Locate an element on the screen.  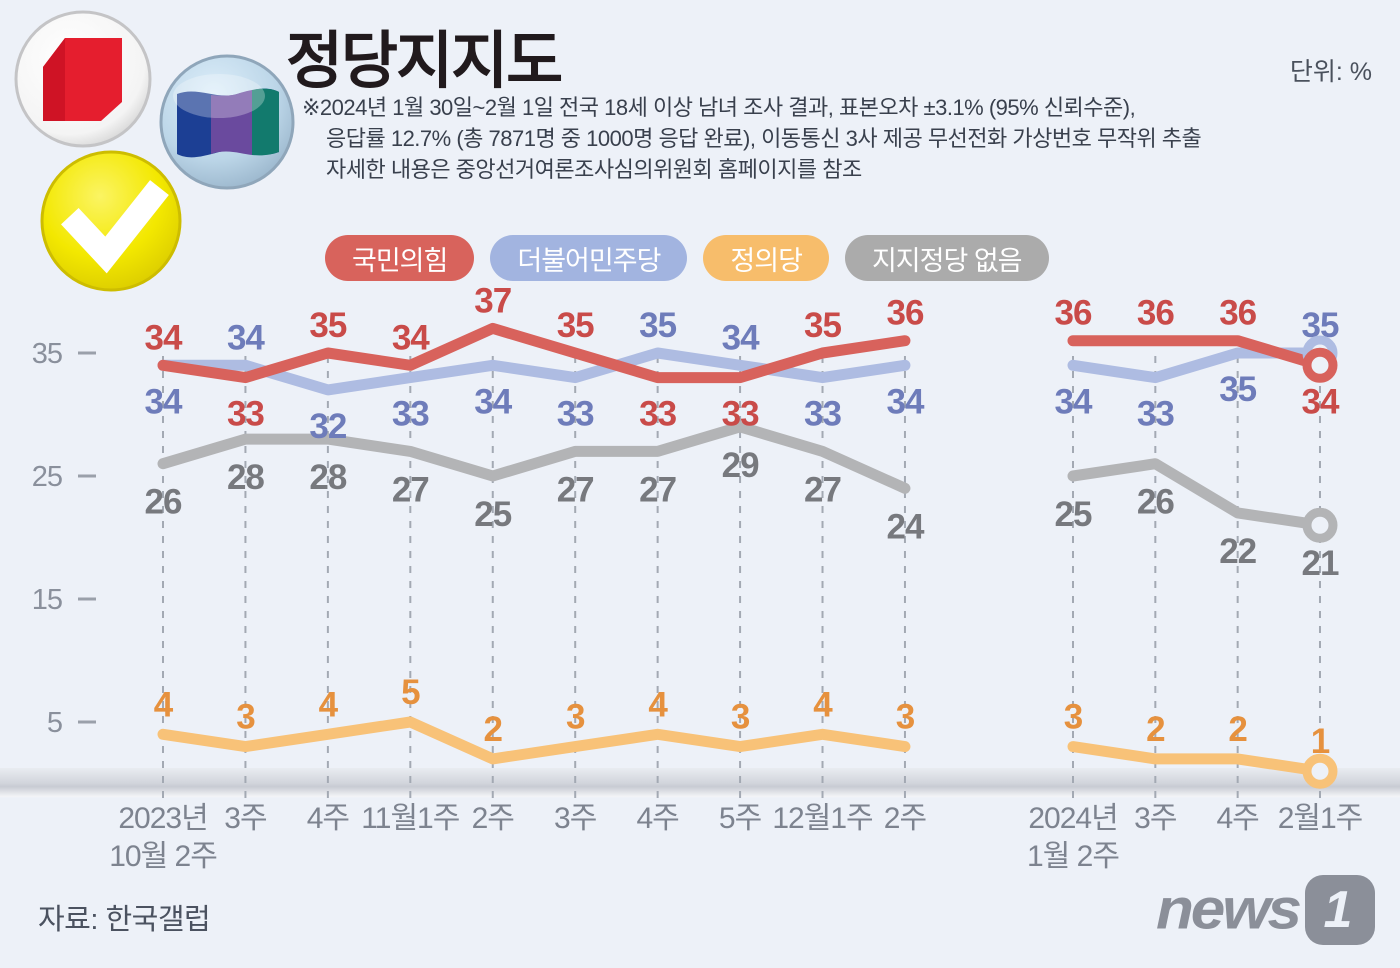
series-line-dpk is located at coordinates (534, 371).